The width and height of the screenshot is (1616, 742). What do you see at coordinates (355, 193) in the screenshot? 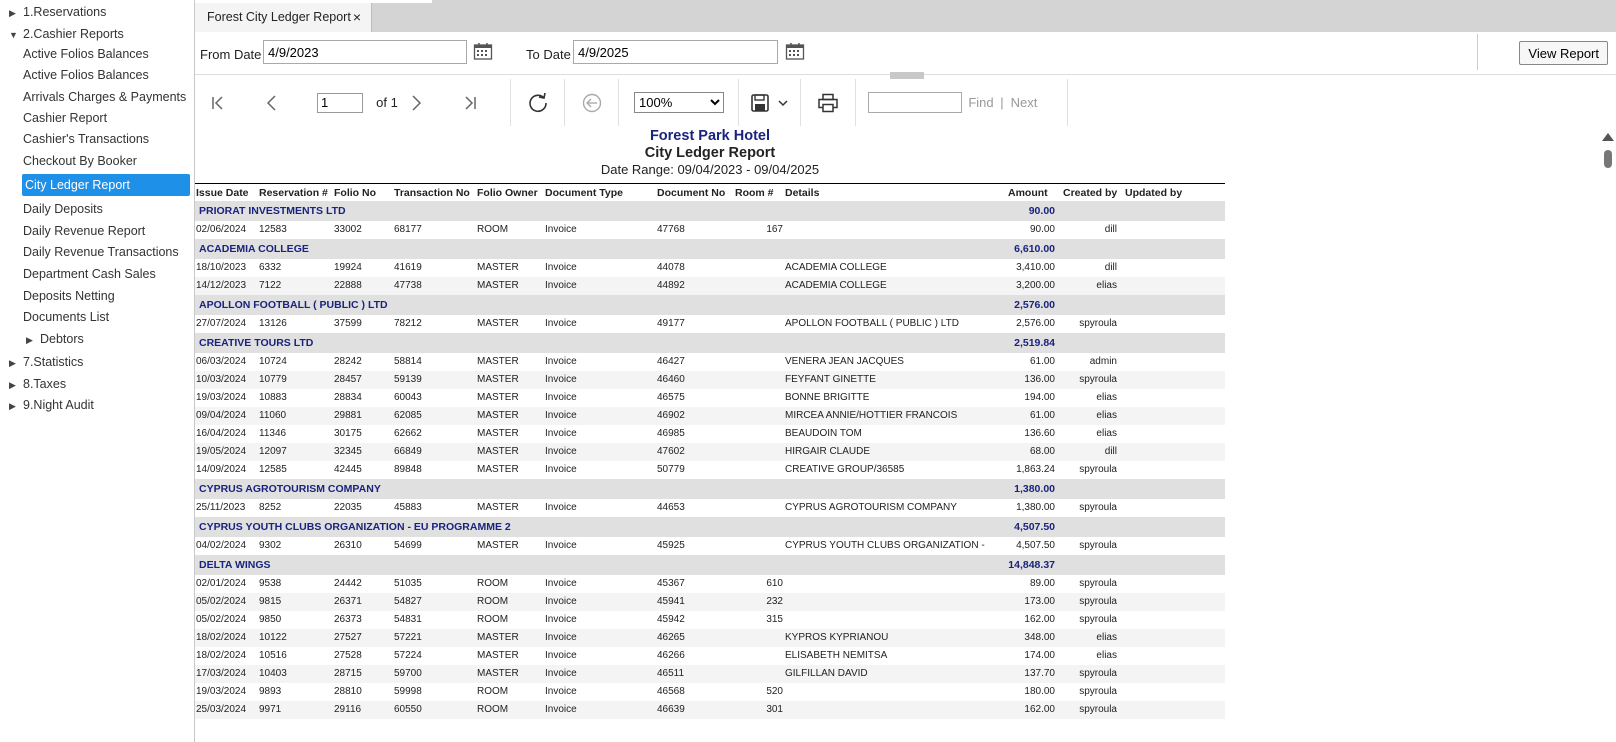
I see `column-header: Folio No` at bounding box center [355, 193].